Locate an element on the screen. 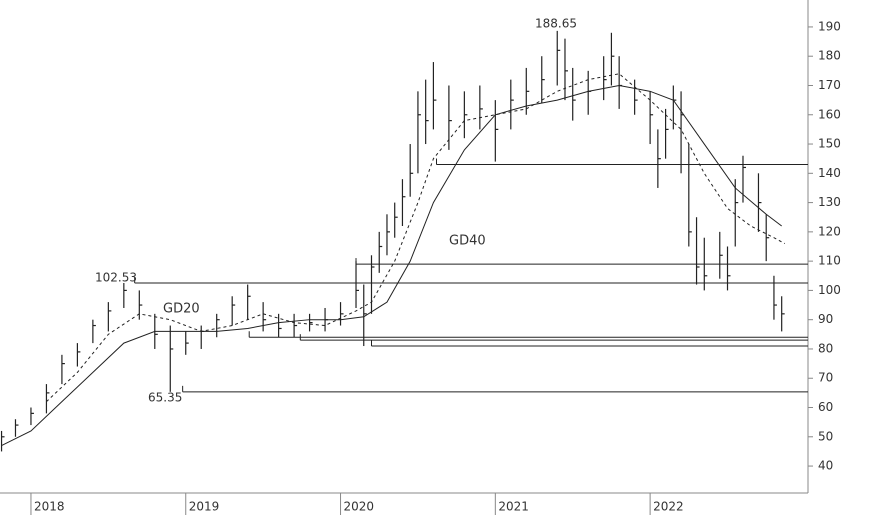 Image resolution: width=874 pixels, height=515 pixels. y-tick-label: 150 is located at coordinates (829, 144).